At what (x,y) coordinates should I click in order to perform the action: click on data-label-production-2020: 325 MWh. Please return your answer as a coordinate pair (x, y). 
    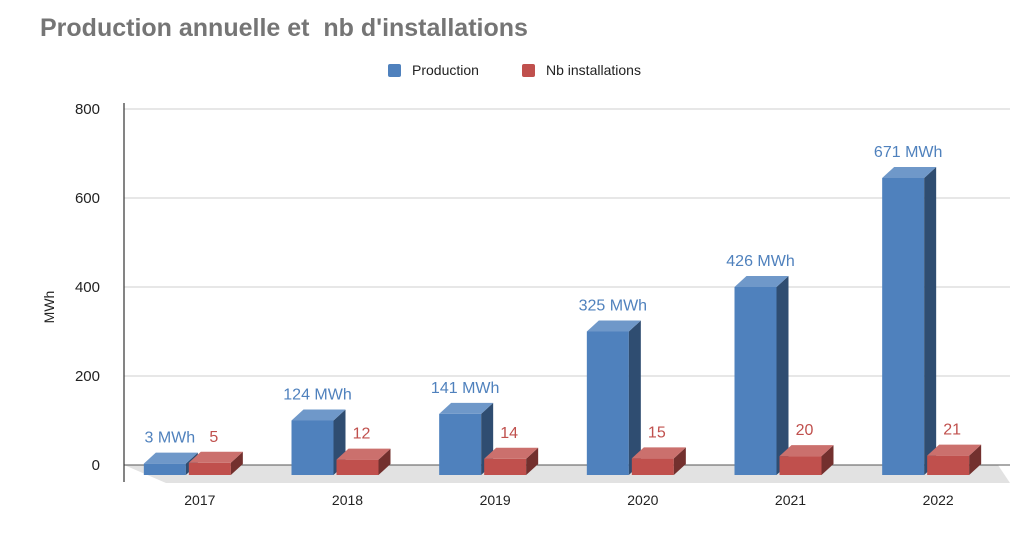
    Looking at the image, I should click on (613, 306).